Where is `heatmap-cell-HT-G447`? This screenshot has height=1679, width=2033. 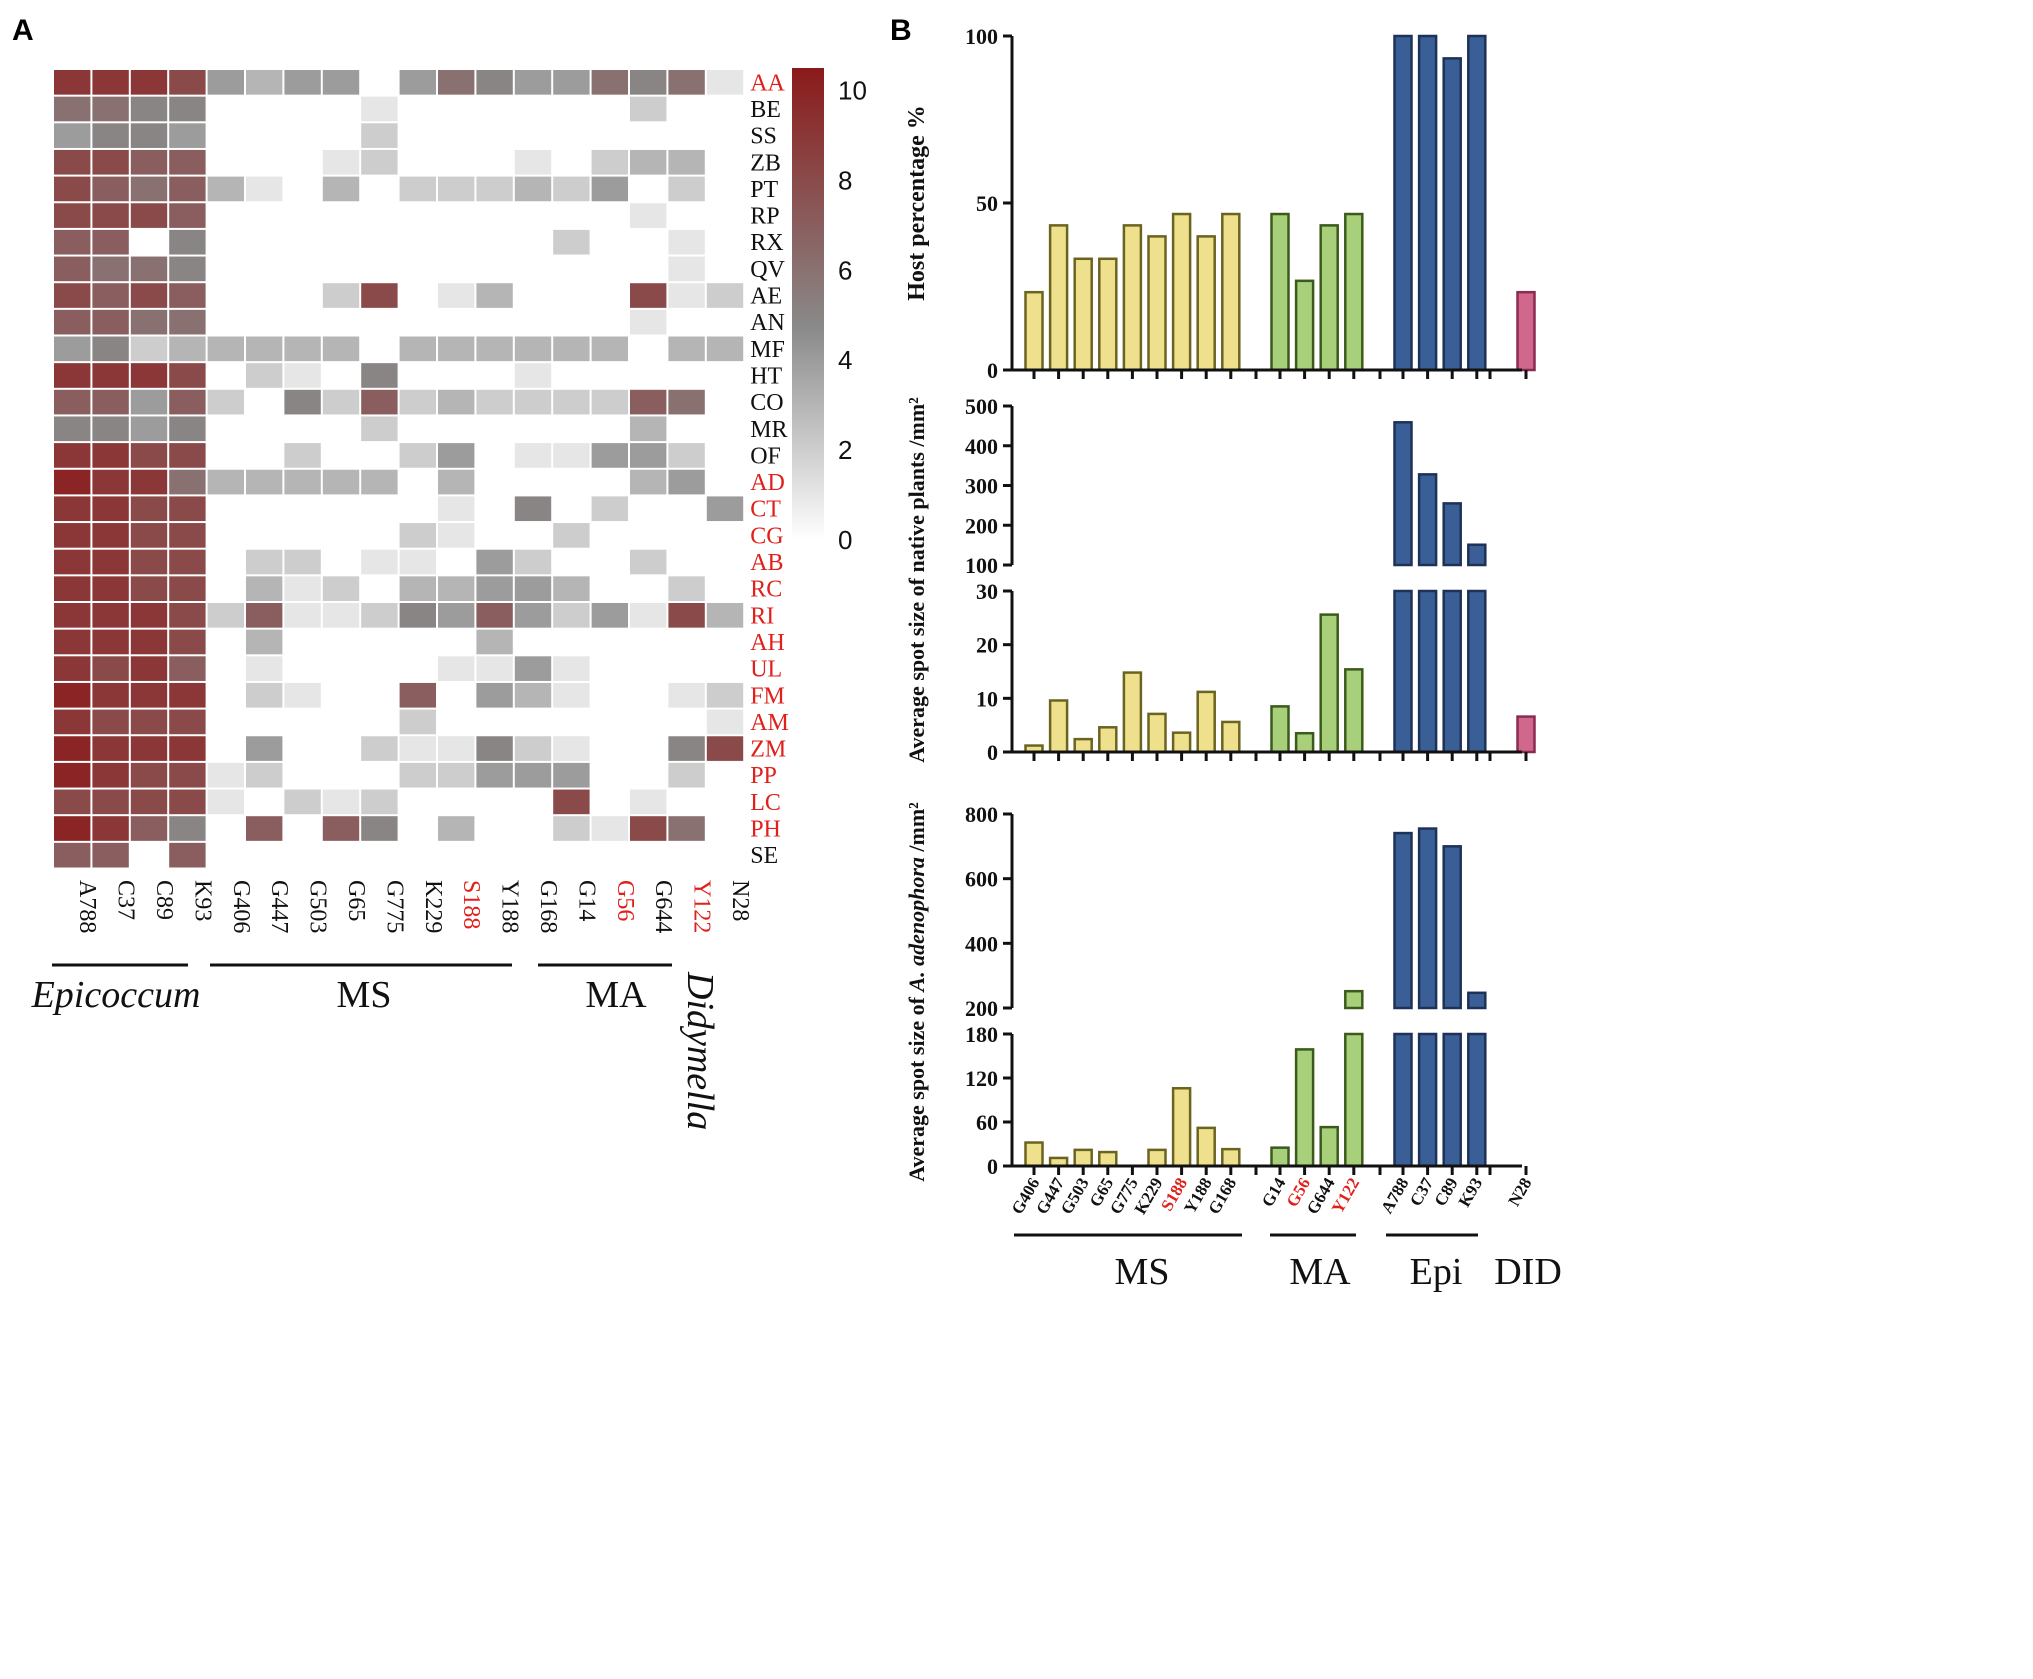
heatmap-cell-HT-G447 is located at coordinates (264, 375).